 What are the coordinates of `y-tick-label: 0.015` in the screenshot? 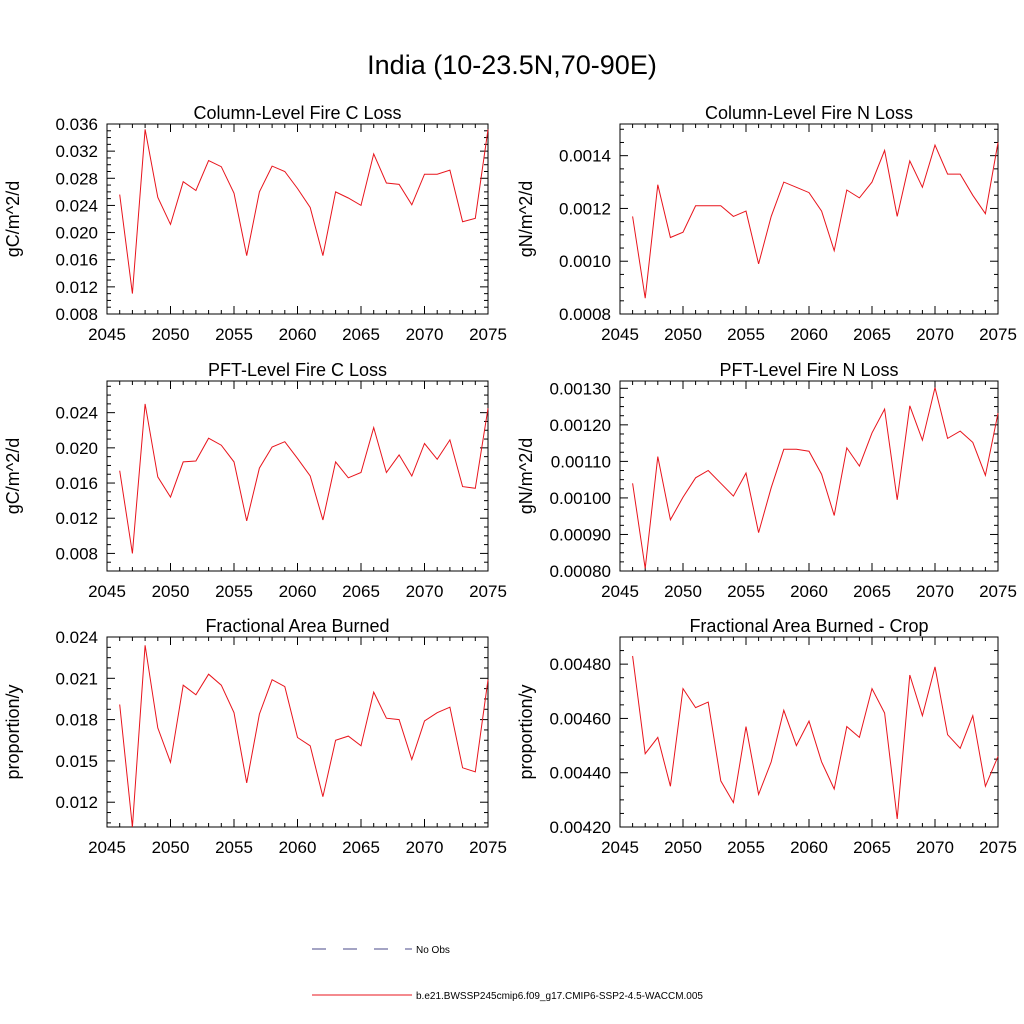 It's located at (76, 761).